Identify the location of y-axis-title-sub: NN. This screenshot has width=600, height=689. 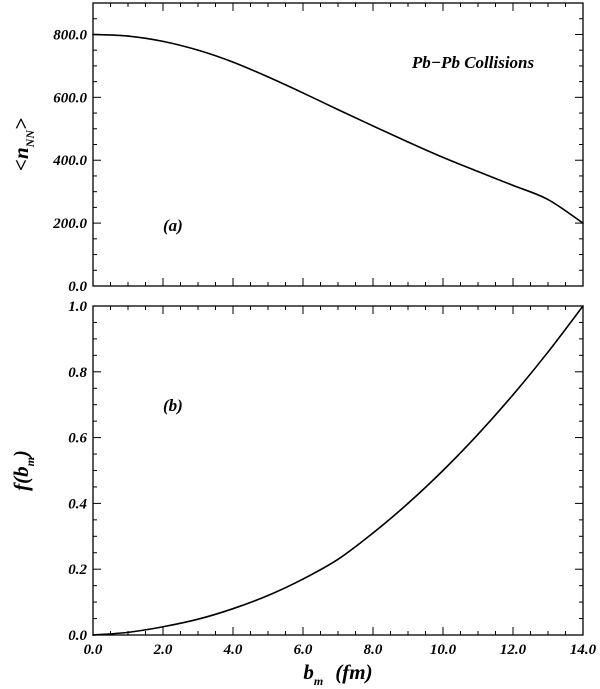
(30, 139).